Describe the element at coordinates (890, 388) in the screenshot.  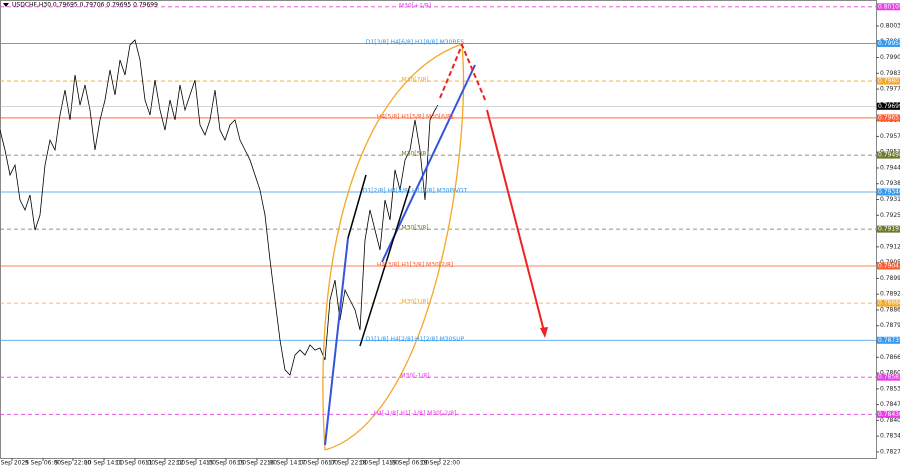
I see `y-tick-label: 0.78535` at that location.